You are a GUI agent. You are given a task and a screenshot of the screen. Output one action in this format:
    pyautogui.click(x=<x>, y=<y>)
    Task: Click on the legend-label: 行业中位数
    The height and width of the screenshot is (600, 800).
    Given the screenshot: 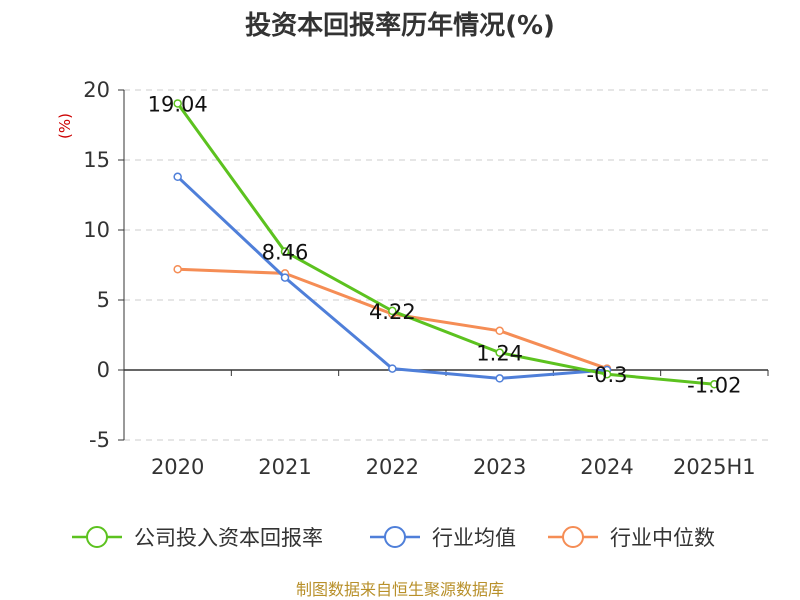 What is the action you would take?
    pyautogui.click(x=662, y=538)
    